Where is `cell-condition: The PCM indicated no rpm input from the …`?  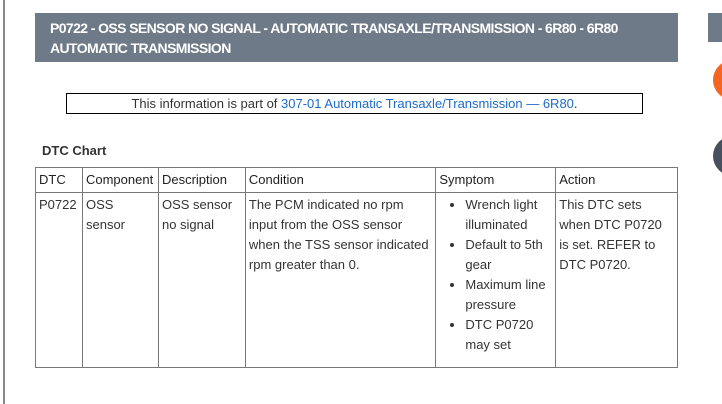
cell-condition: The PCM indicated no rpm input from the … is located at coordinates (340, 280).